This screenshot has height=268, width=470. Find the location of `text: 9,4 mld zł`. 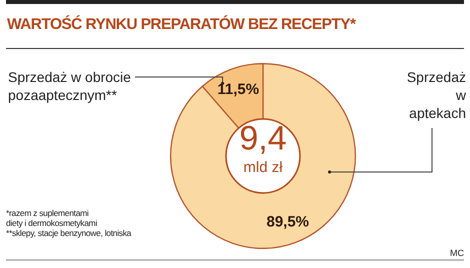

text: 9,4 mld zł is located at coordinates (263, 147).